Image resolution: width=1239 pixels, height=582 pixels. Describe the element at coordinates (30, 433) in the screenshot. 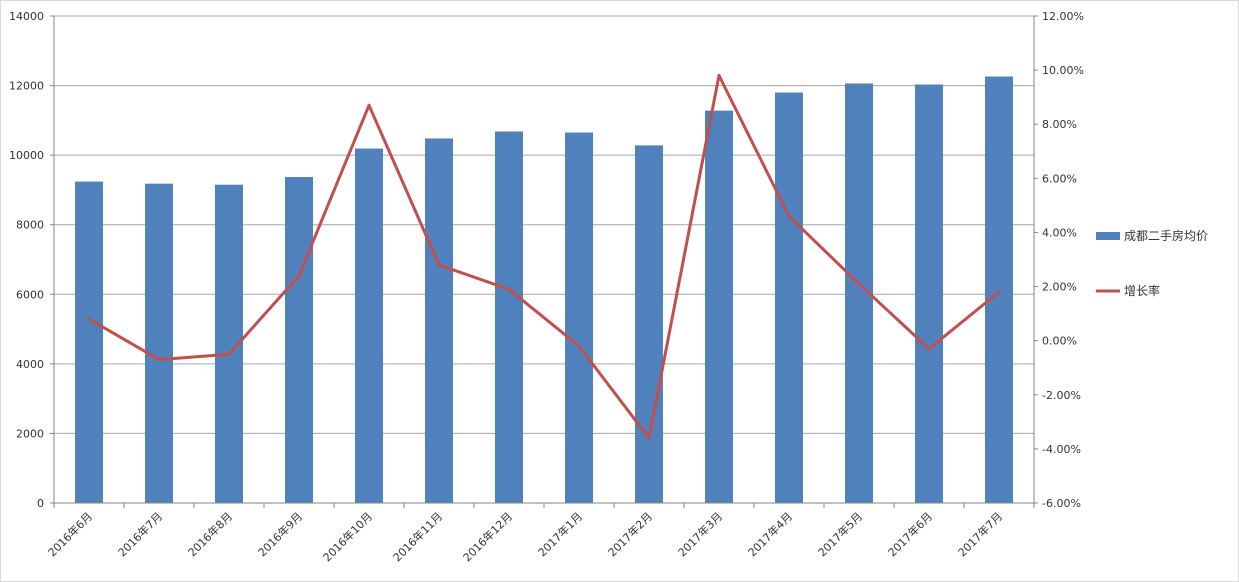

I see `y-left-tick-label: 2000` at that location.